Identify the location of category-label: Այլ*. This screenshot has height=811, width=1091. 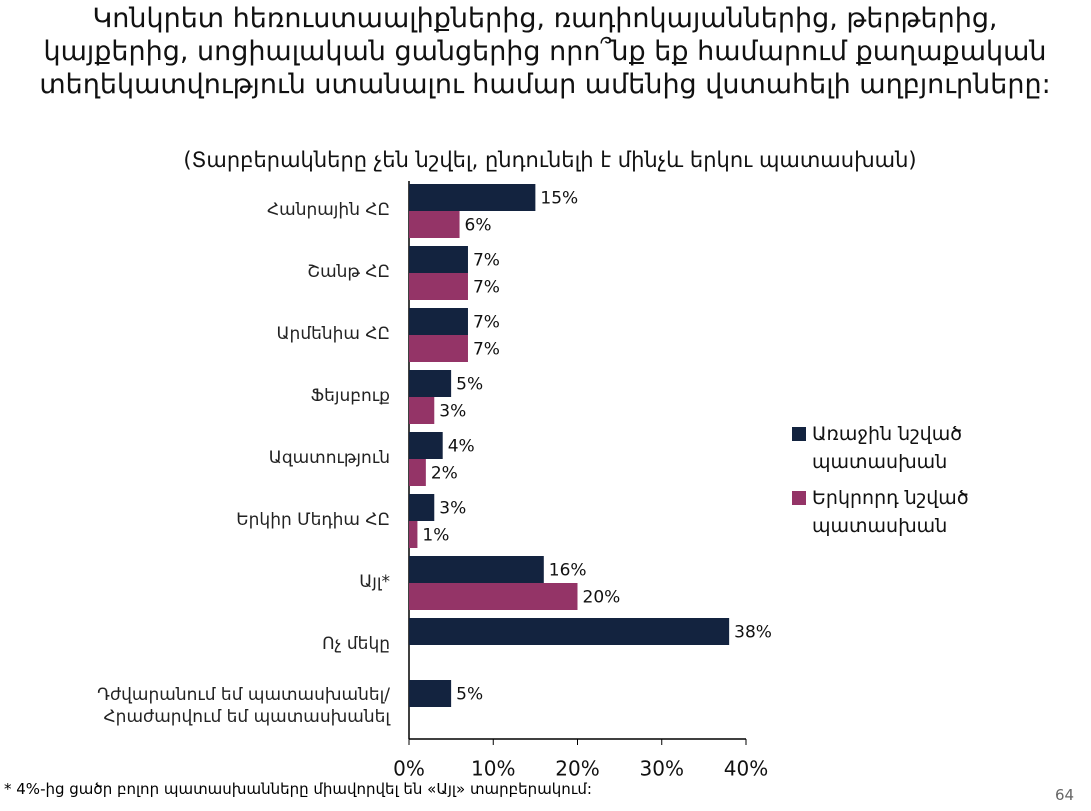
(374, 582).